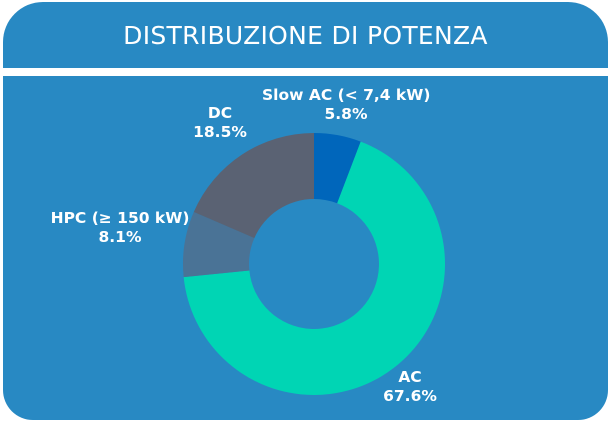 The height and width of the screenshot is (423, 611). I want to click on label-hpc-value: 8.1%, so click(120, 237).